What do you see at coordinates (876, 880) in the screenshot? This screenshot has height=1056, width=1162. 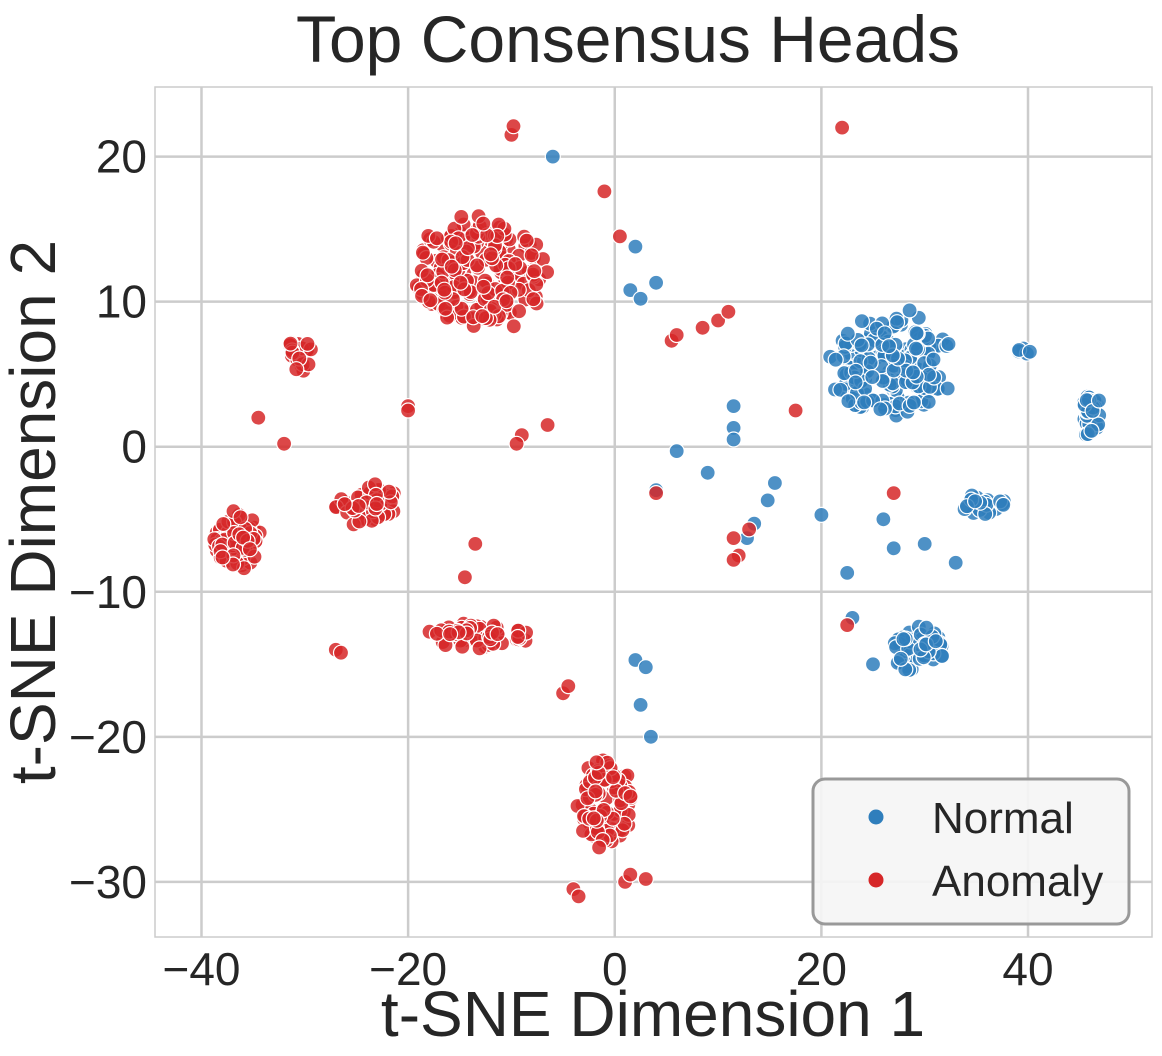 I see `legend-marker-anomaly` at bounding box center [876, 880].